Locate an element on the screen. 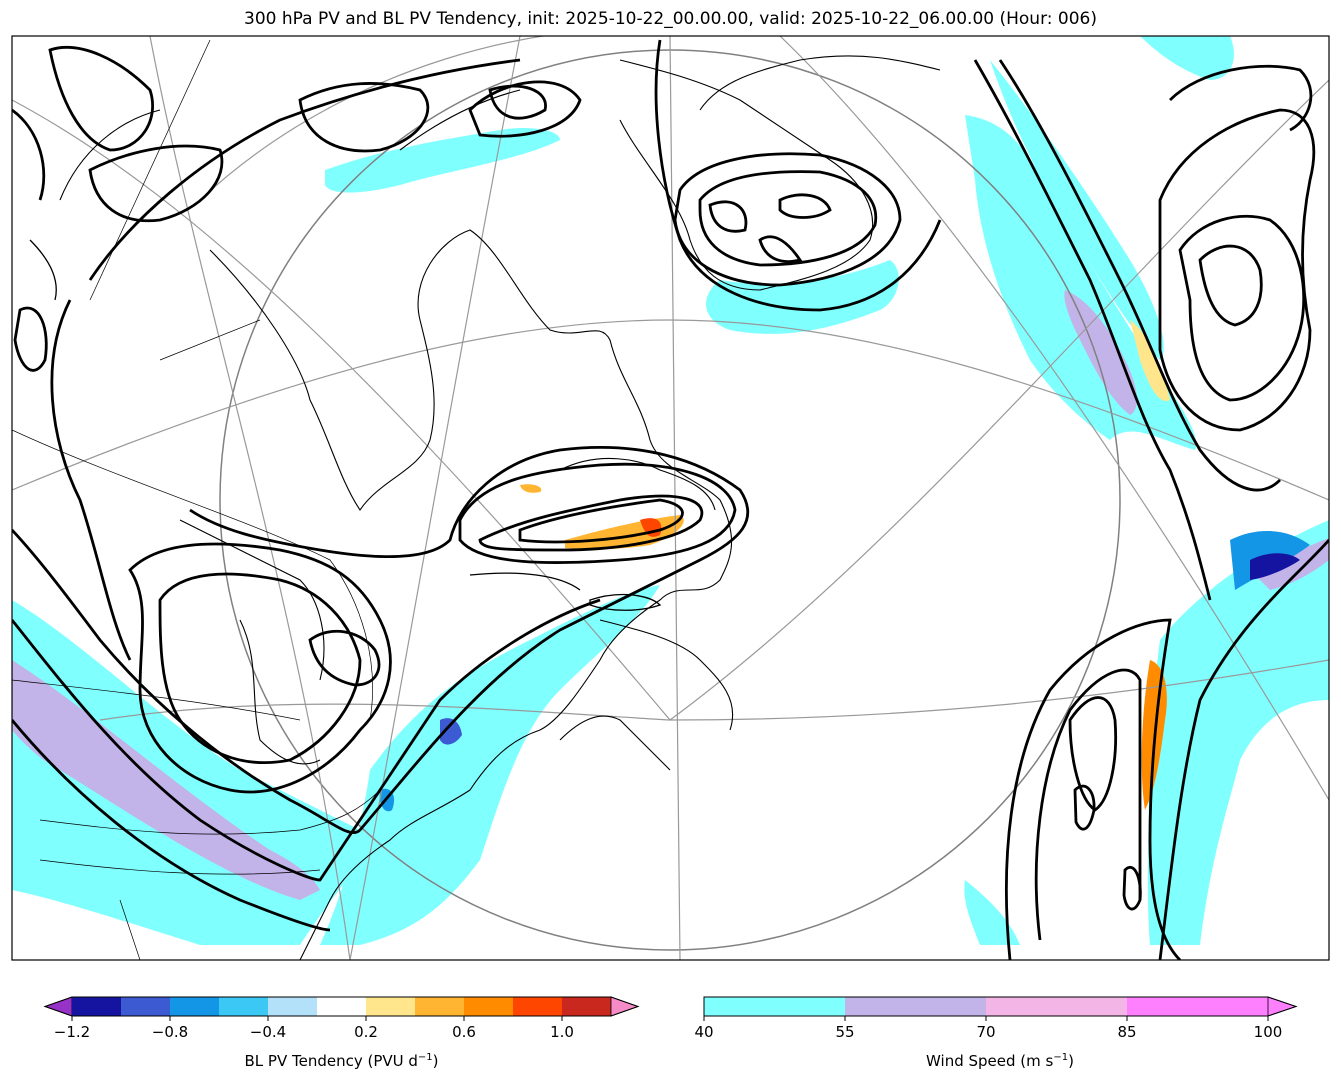 The height and width of the screenshot is (1084, 1341). wind-speed-colorbar-label: Wind Speed (m s−1) is located at coordinates (1000, 1061).